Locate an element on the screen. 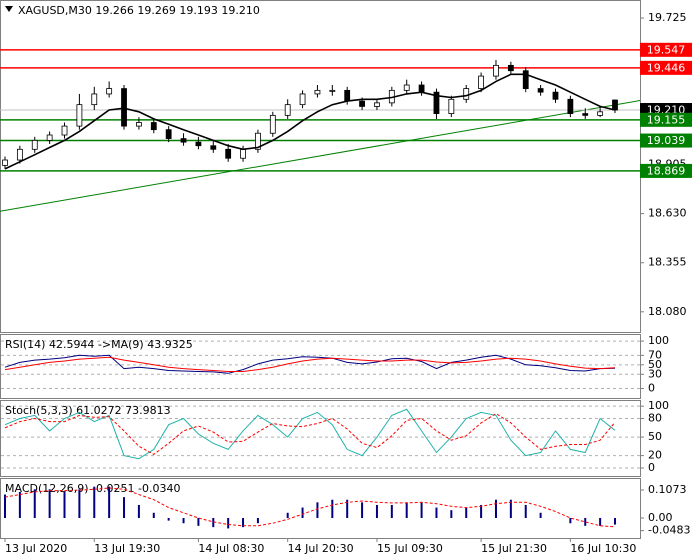  x-tick-label: 16 Jul 10:30 is located at coordinates (603, 548).